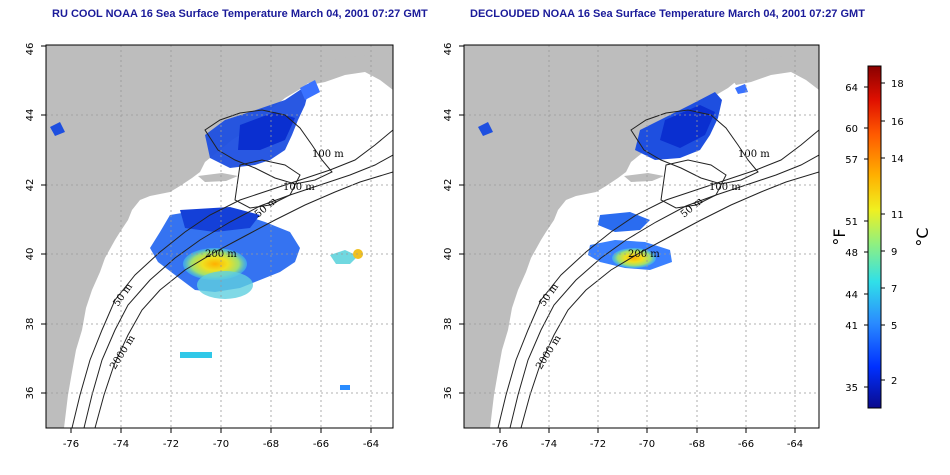 The image size is (950, 475). What do you see at coordinates (851, 160) in the screenshot?
I see `fahrenheit-tick-label: 57` at bounding box center [851, 160].